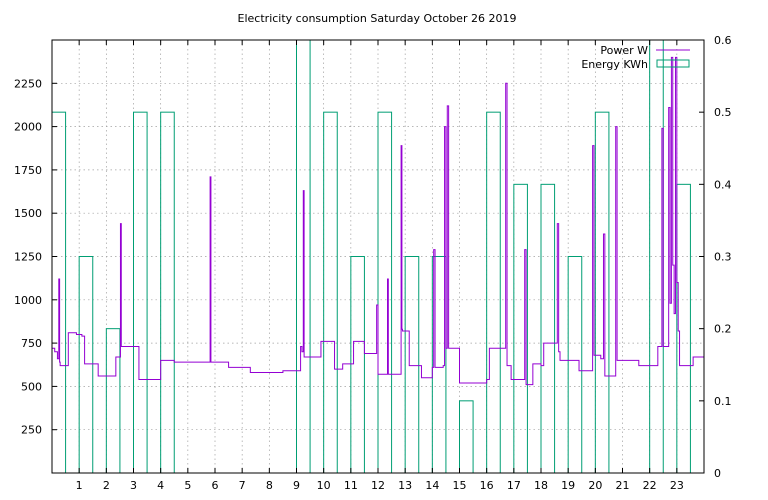 This screenshot has height=500, width=768. Describe the element at coordinates (723, 401) in the screenshot. I see `y2-tick-label: 0.1` at that location.